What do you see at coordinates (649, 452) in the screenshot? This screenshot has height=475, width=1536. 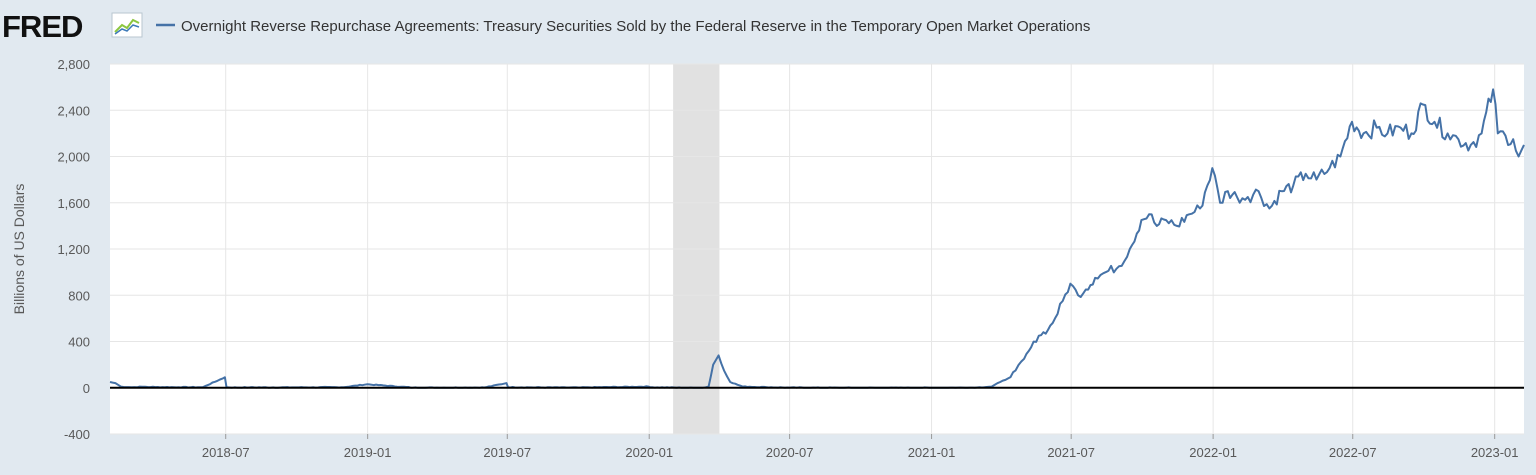 I see `x-tick-label: 2020-01` at bounding box center [649, 452].